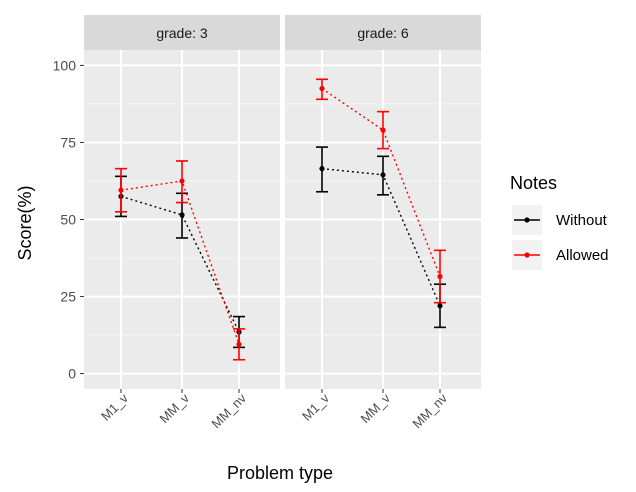 The width and height of the screenshot is (636, 492). Describe the element at coordinates (274, 410) in the screenshot. I see `x-axis: M1_v MM_v MM_nv M1_v MM_v MM_nv` at that location.